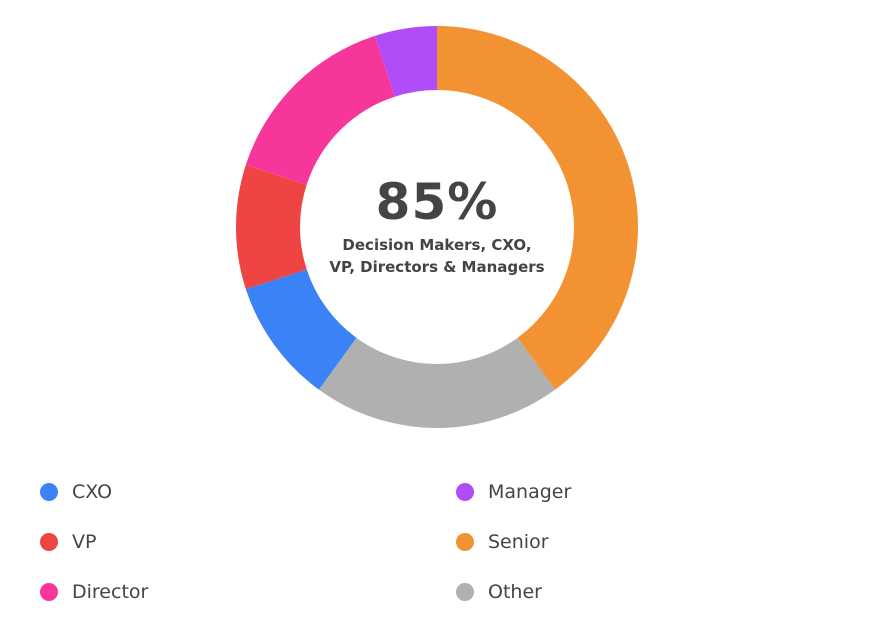  What do you see at coordinates (84, 542) in the screenshot?
I see `legend-label: VP` at bounding box center [84, 542].